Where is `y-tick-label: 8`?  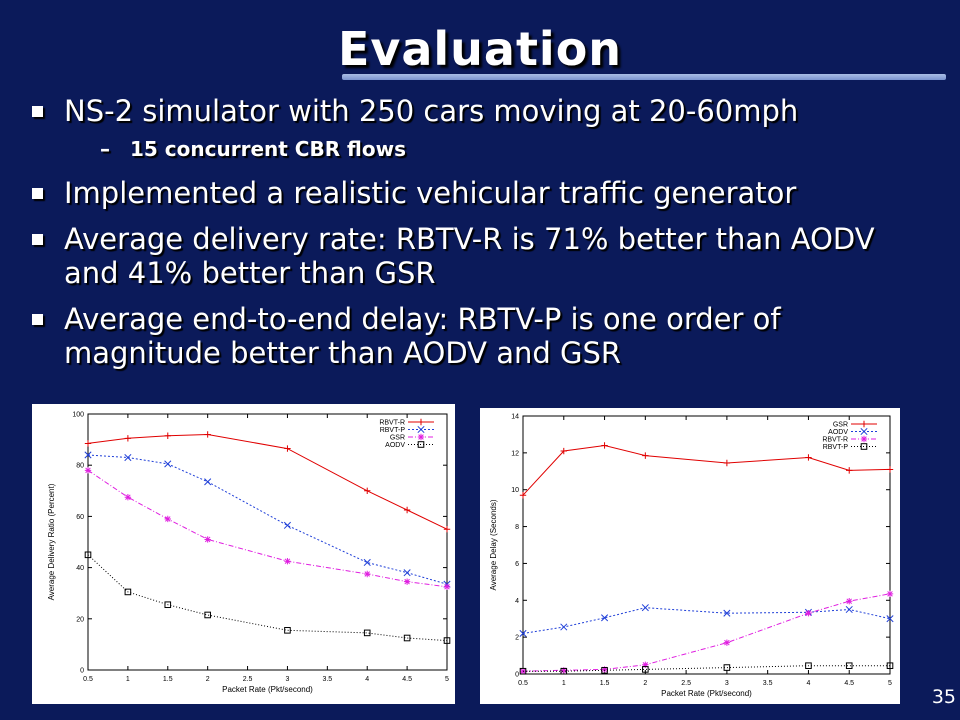
y-tick-label: 8 is located at coordinates (517, 527).